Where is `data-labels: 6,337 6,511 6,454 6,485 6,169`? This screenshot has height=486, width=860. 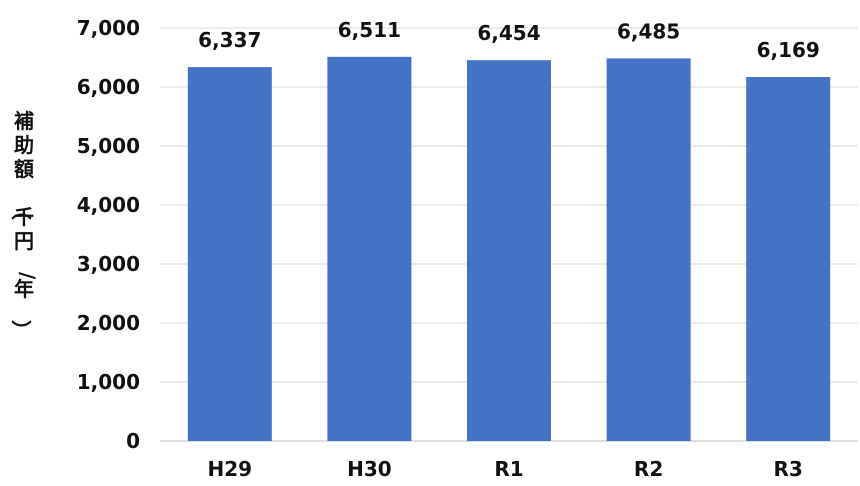 data-labels: 6,337 6,511 6,454 6,485 6,169 is located at coordinates (509, 40).